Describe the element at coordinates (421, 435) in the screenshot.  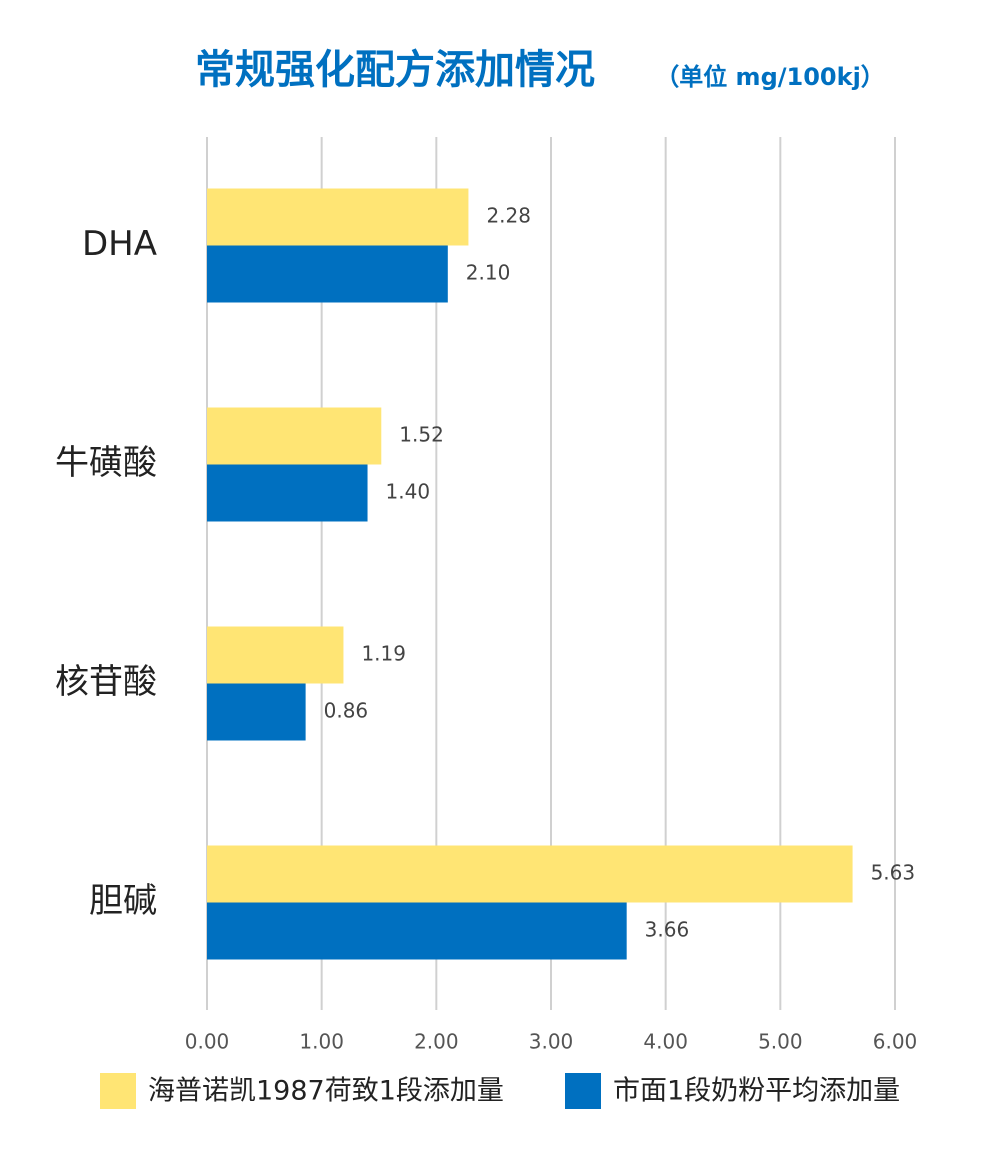
I see `value-label: 1.52` at that location.